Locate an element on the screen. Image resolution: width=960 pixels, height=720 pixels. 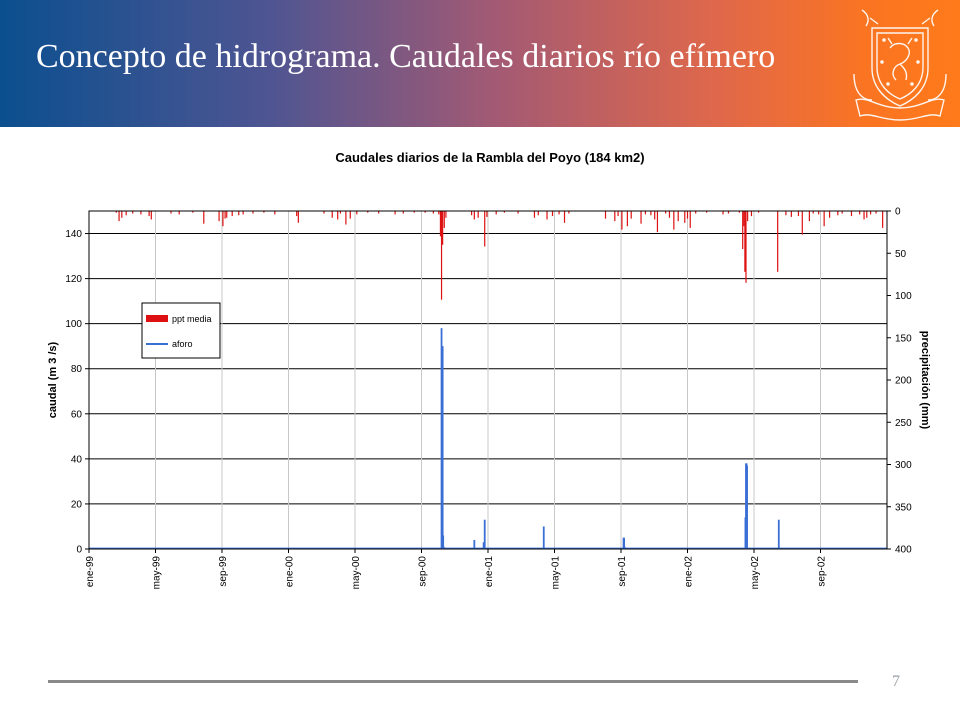
precipitation-series is located at coordinates (499, 255).